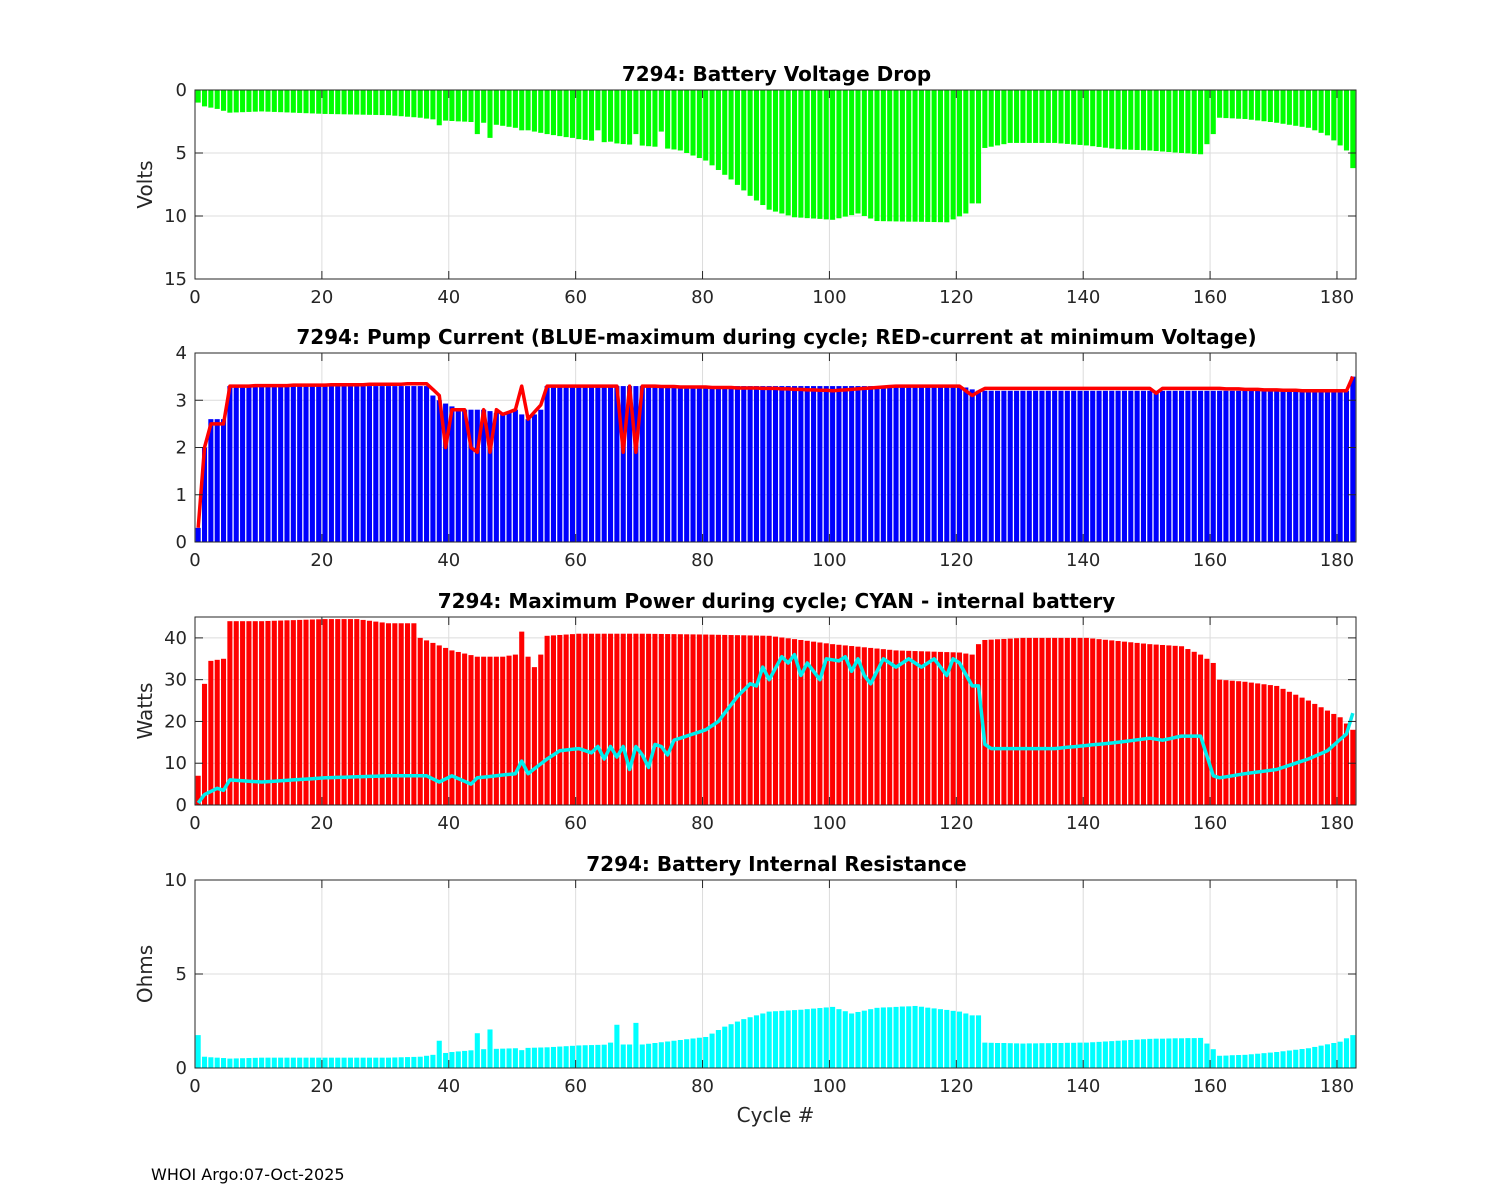 The image size is (1500, 1200). What do you see at coordinates (775, 712) in the screenshot?
I see `bar-series` at bounding box center [775, 712].